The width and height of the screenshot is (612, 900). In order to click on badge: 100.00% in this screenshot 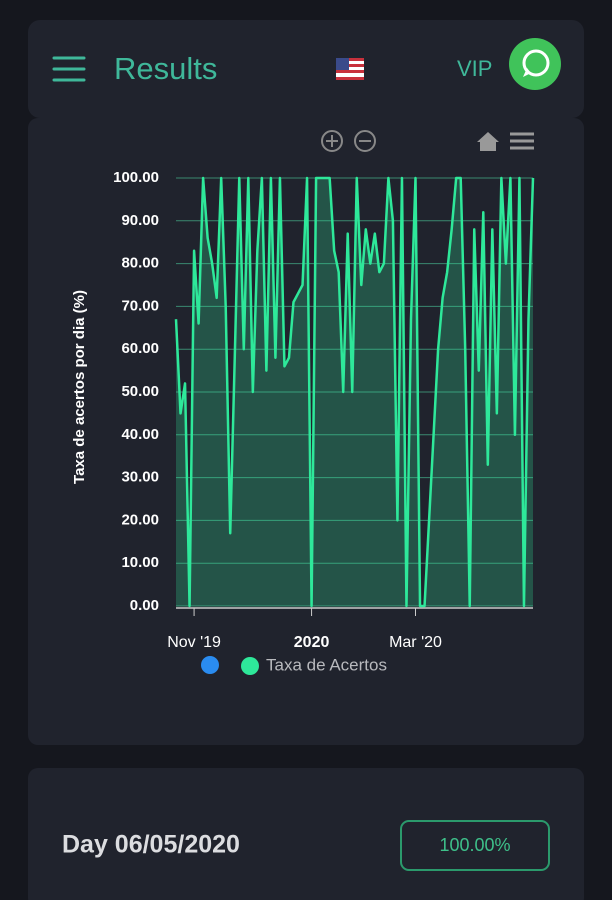, I will do `click(474, 845)`.